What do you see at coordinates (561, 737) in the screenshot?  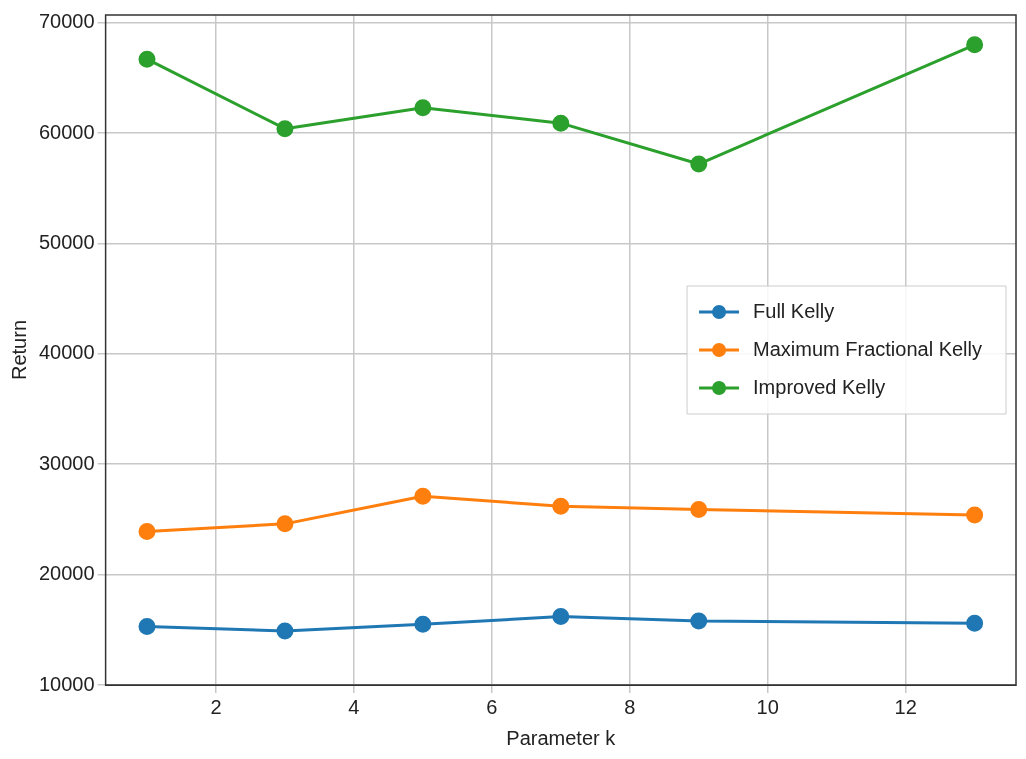 I see `x-axis-title: Parameter k` at bounding box center [561, 737].